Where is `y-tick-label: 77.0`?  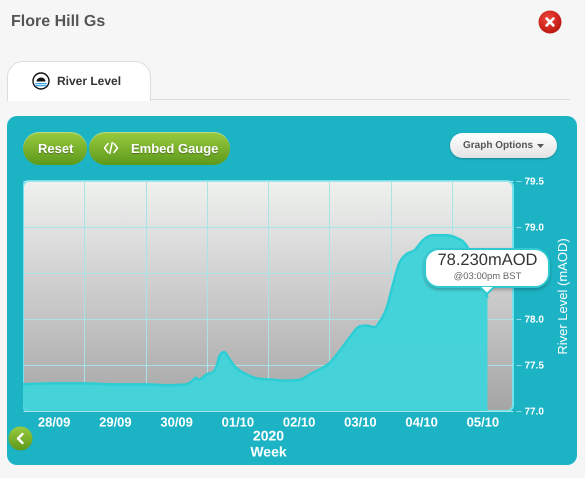
y-tick-label: 77.0 is located at coordinates (534, 412).